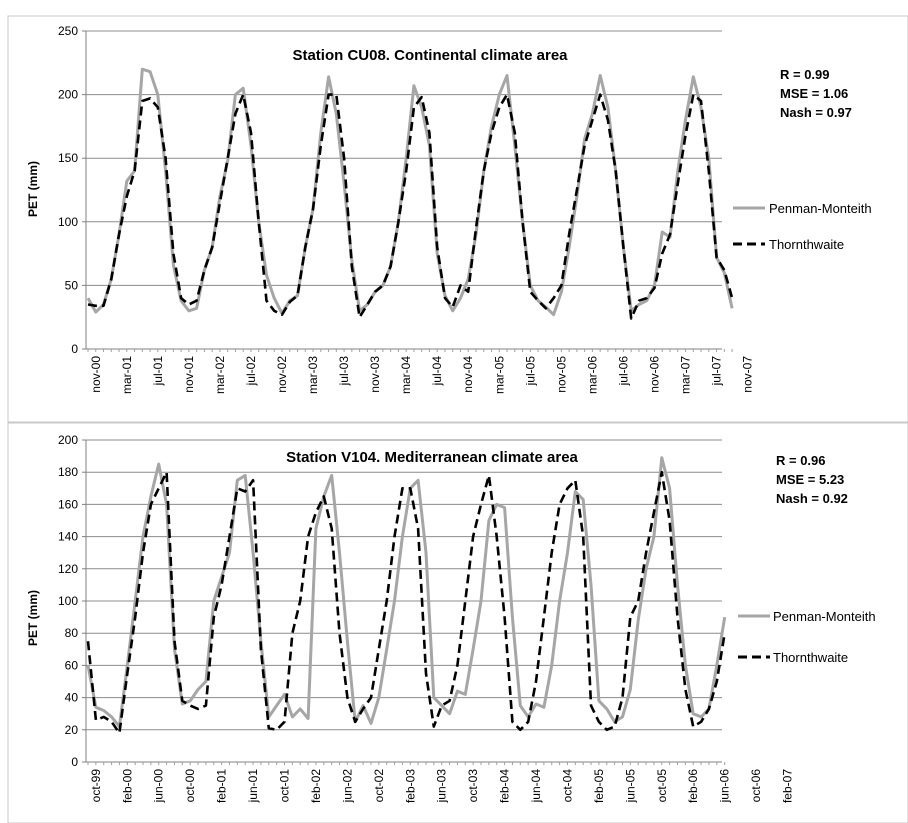 Image resolution: width=908 pixels, height=823 pixels. Describe the element at coordinates (68, 158) in the screenshot. I see `y-tick-label: 150` at that location.